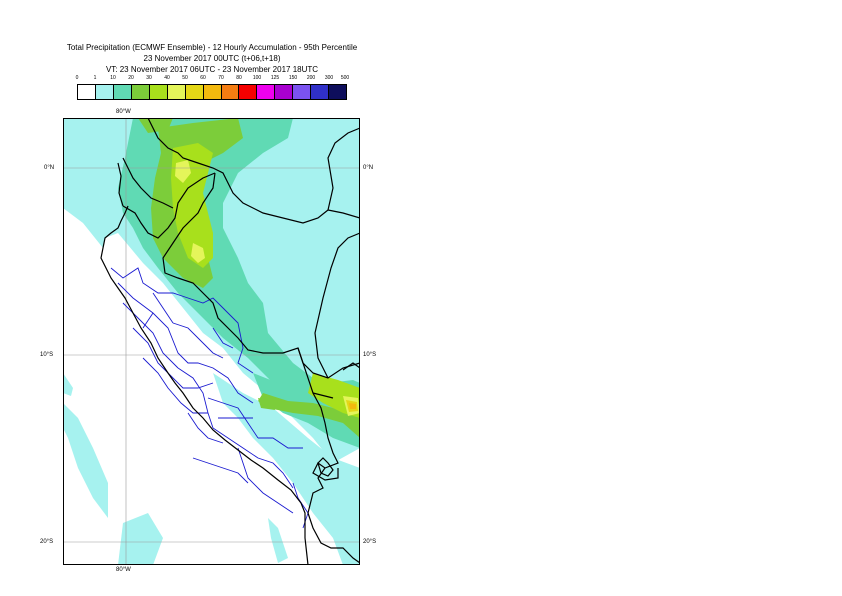 This screenshot has width=842, height=596. I want to click on precip-40-50-central, so click(198, 253).